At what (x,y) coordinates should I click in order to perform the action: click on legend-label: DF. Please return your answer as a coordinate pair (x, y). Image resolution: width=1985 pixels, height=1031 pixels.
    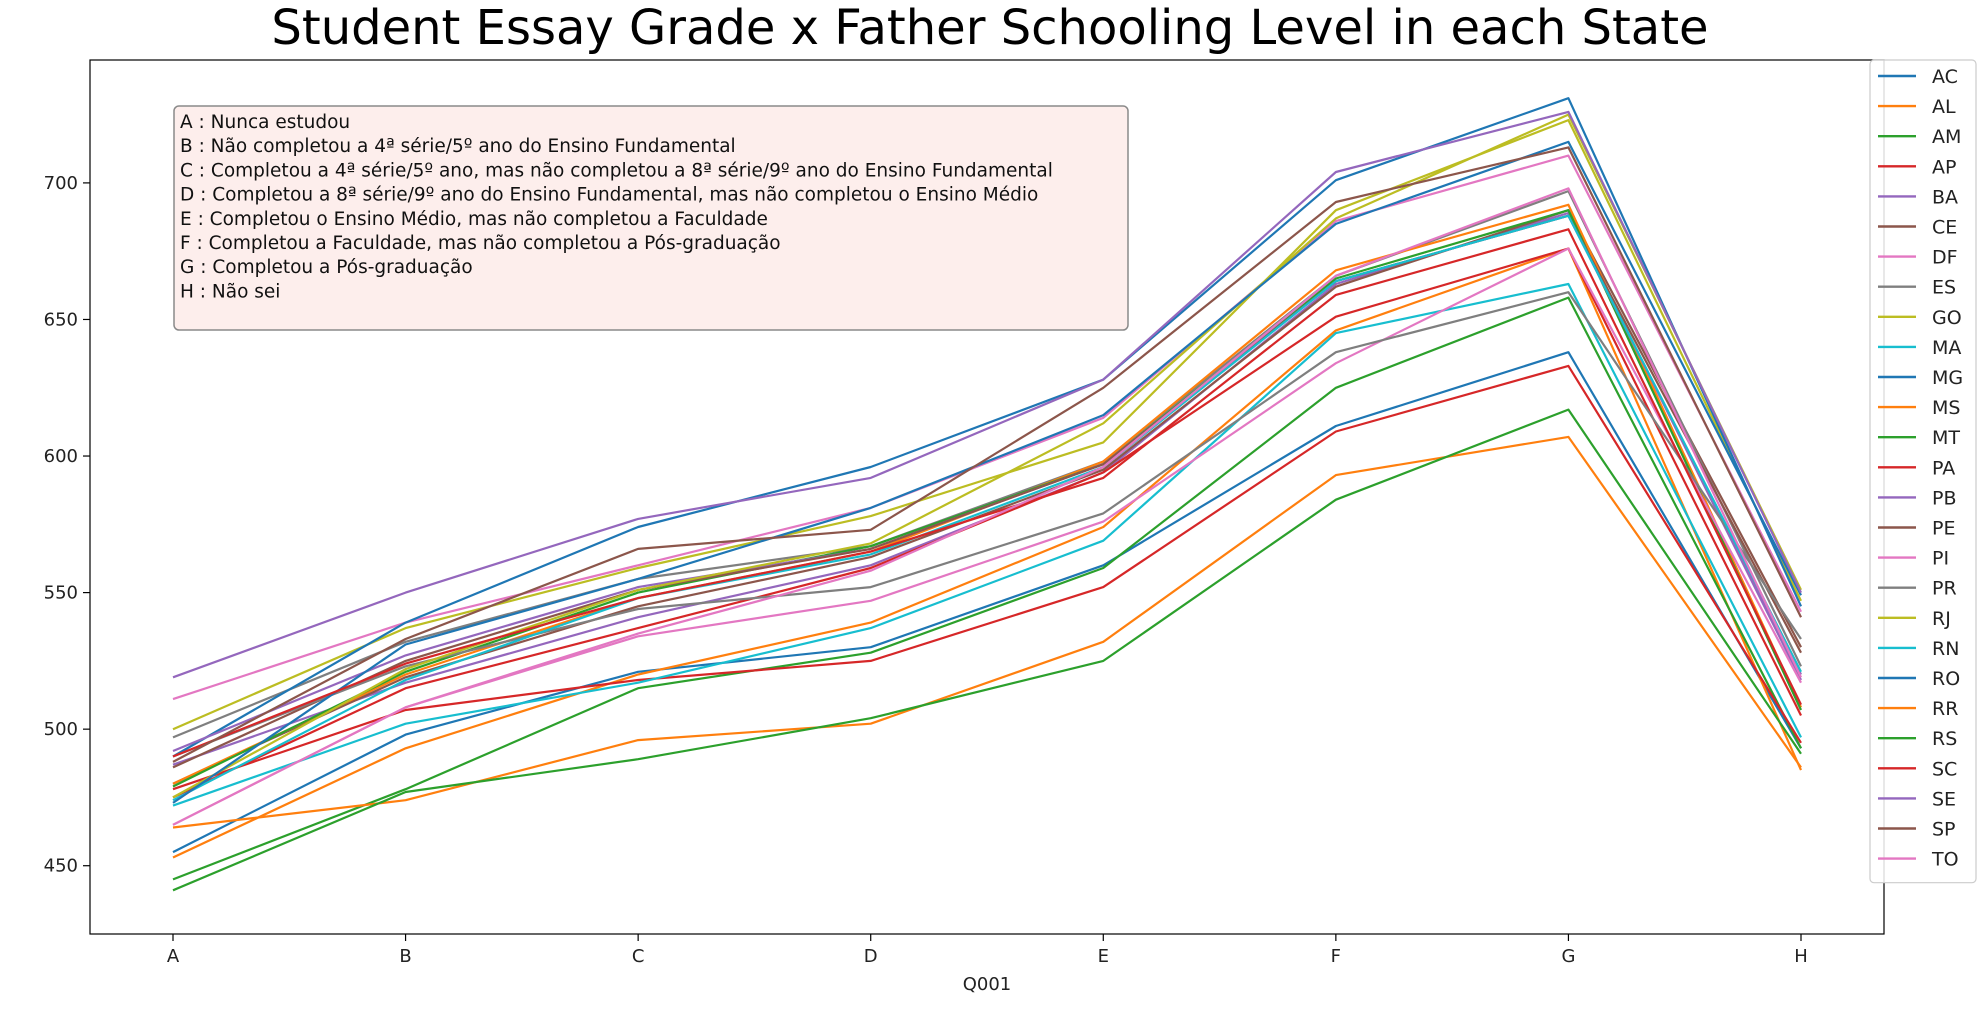
    Looking at the image, I should click on (1945, 258).